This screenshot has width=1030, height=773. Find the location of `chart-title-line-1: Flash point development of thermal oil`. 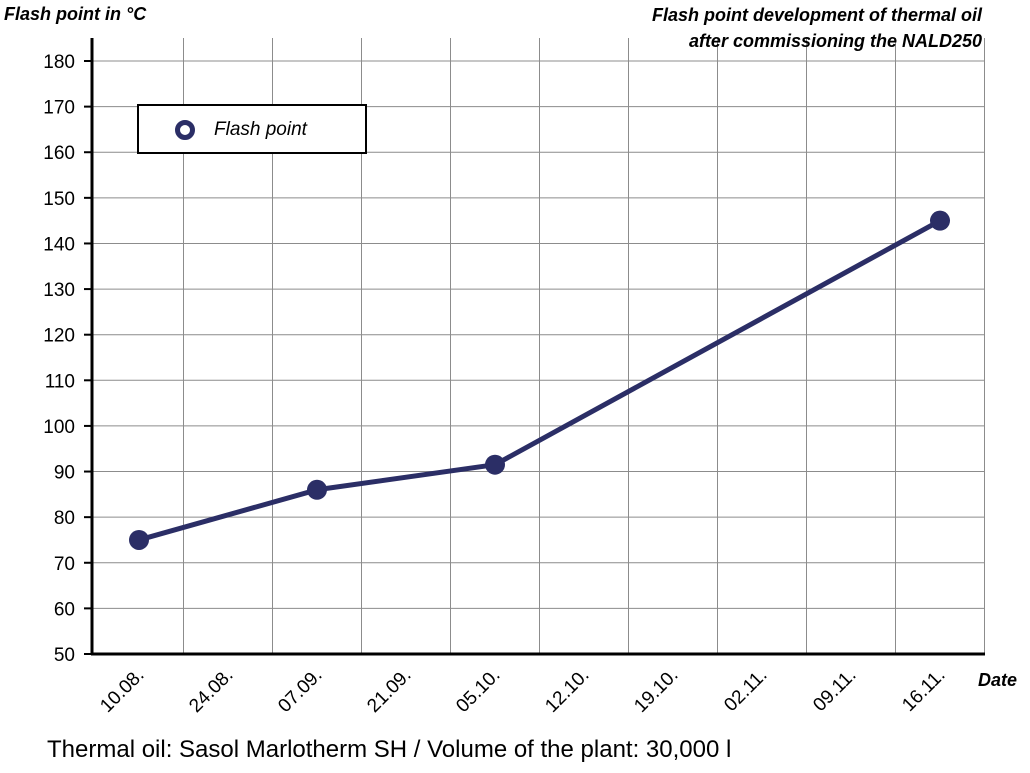

chart-title-line-1: Flash point development of thermal oil is located at coordinates (816, 15).